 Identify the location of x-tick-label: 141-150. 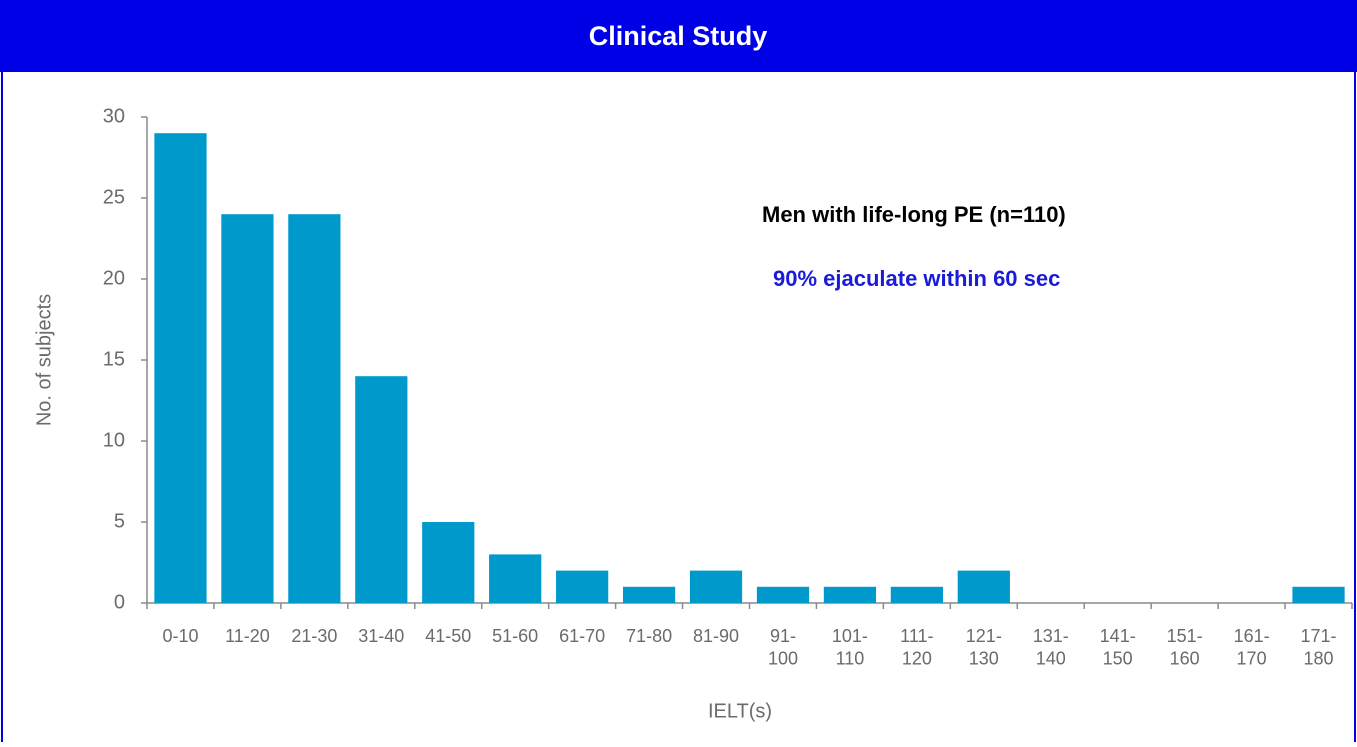
(1118, 647).